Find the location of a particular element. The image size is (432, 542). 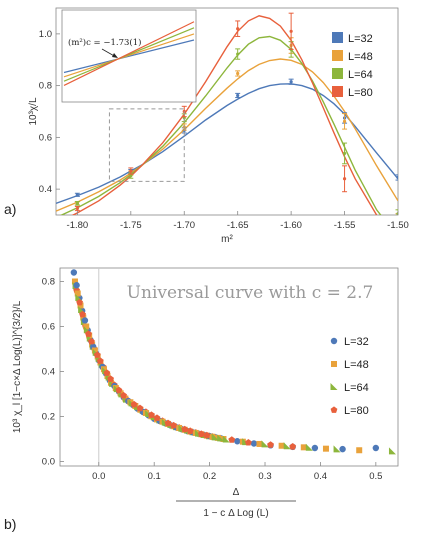

x-tick-label: -1.50 is located at coordinates (398, 225).